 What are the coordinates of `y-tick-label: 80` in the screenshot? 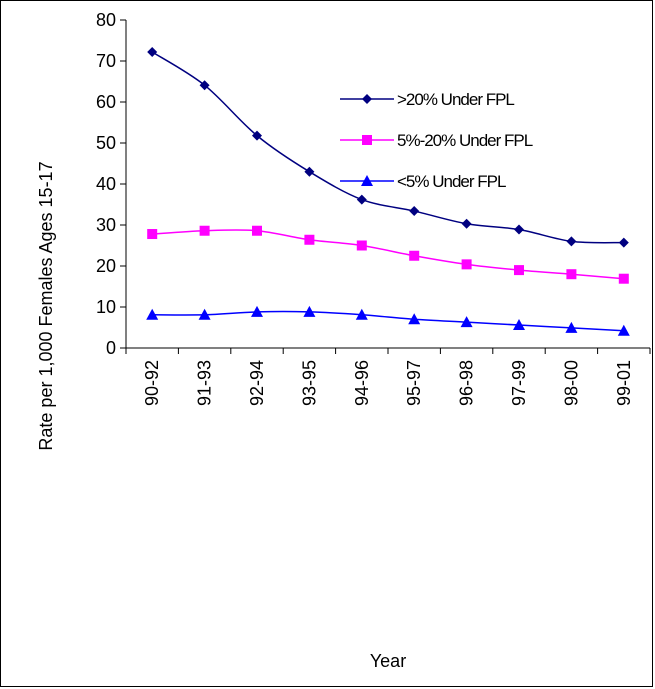 It's located at (106, 20).